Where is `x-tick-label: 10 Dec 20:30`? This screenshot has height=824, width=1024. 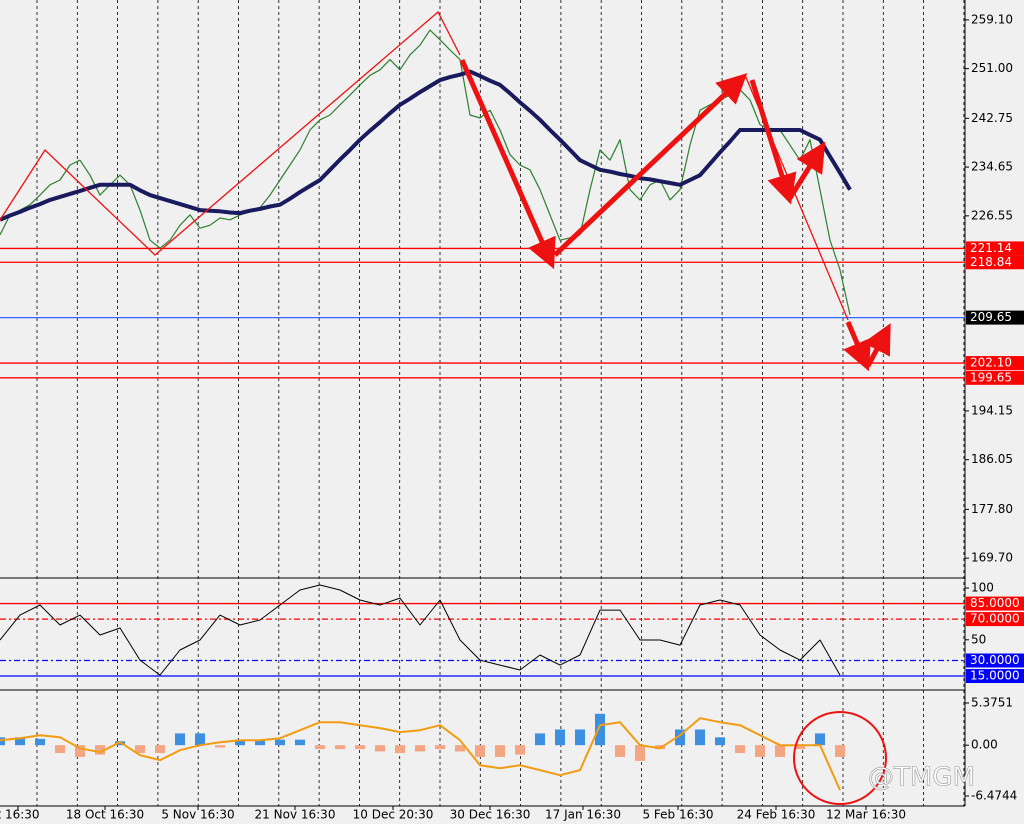 x-tick-label: 10 Dec 20:30 is located at coordinates (393, 815).